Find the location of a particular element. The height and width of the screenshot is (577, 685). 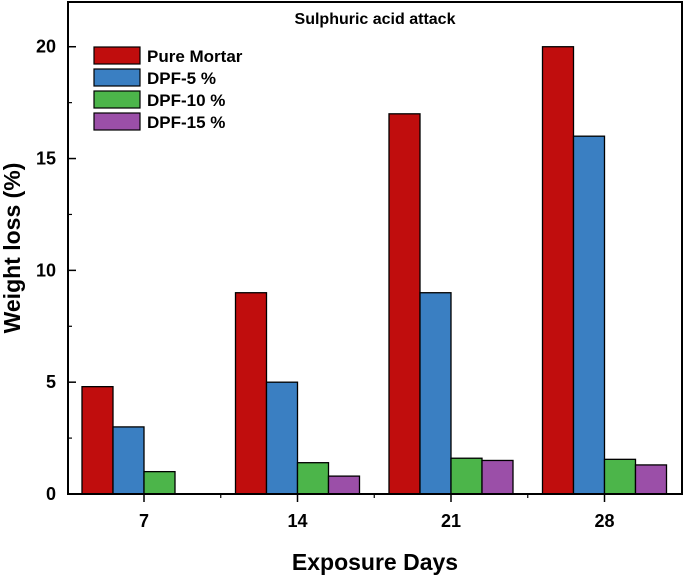

legend: Pure Mortar DPF-5 % DPF-10 % DPF-15 % is located at coordinates (168, 89).